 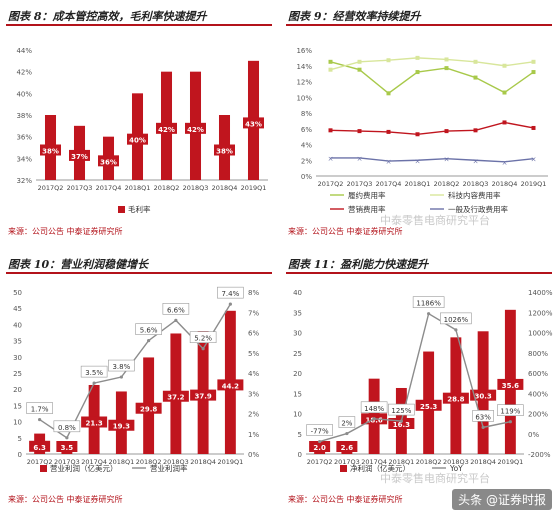 I want to click on y2-tick-label: 1%, so click(x=253, y=435).